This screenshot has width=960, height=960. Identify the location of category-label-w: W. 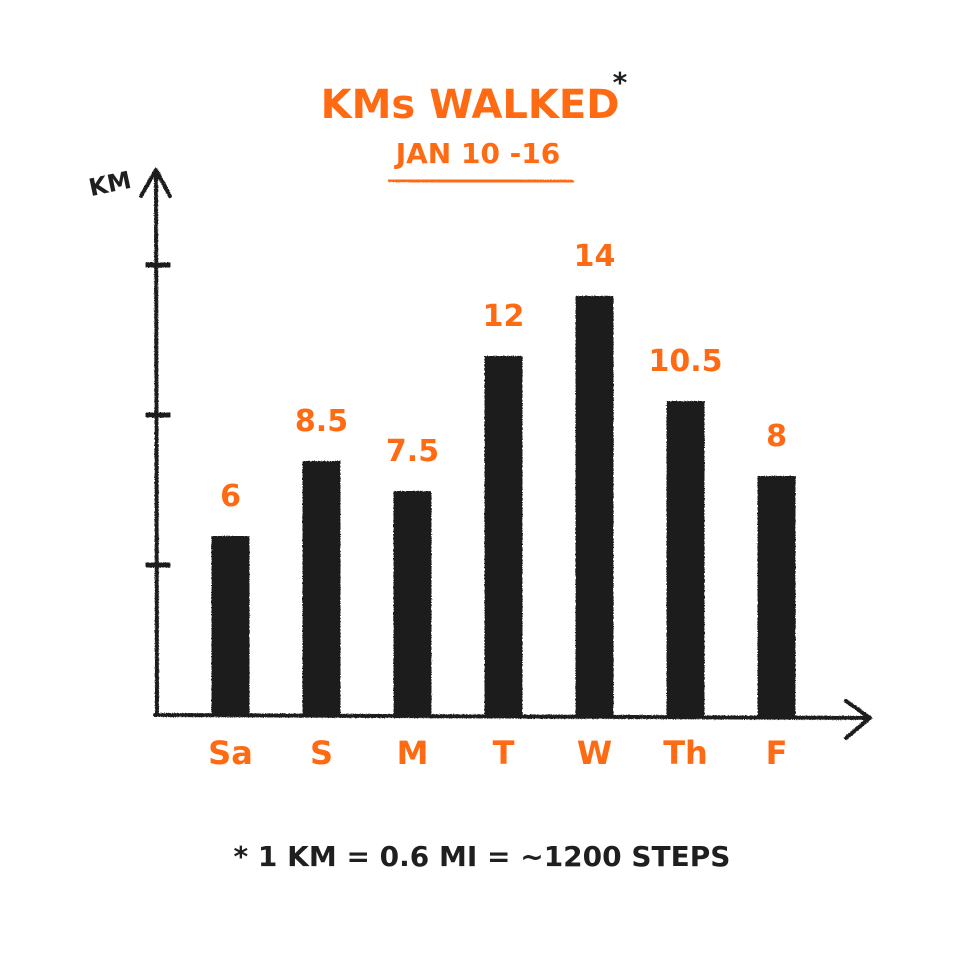
(594, 753).